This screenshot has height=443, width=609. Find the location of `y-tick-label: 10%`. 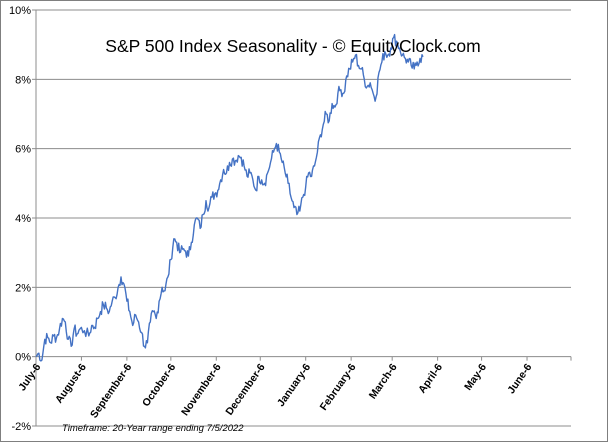

y-tick-label: 10% is located at coordinates (20, 11).